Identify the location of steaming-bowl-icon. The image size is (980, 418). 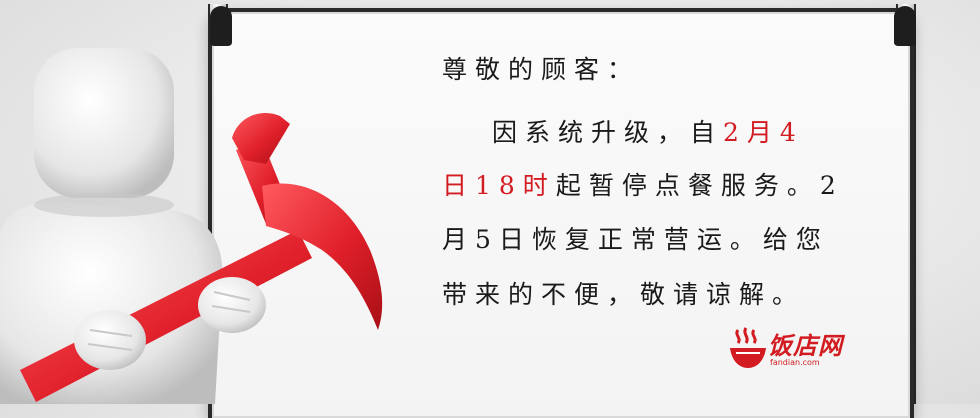
(748, 347).